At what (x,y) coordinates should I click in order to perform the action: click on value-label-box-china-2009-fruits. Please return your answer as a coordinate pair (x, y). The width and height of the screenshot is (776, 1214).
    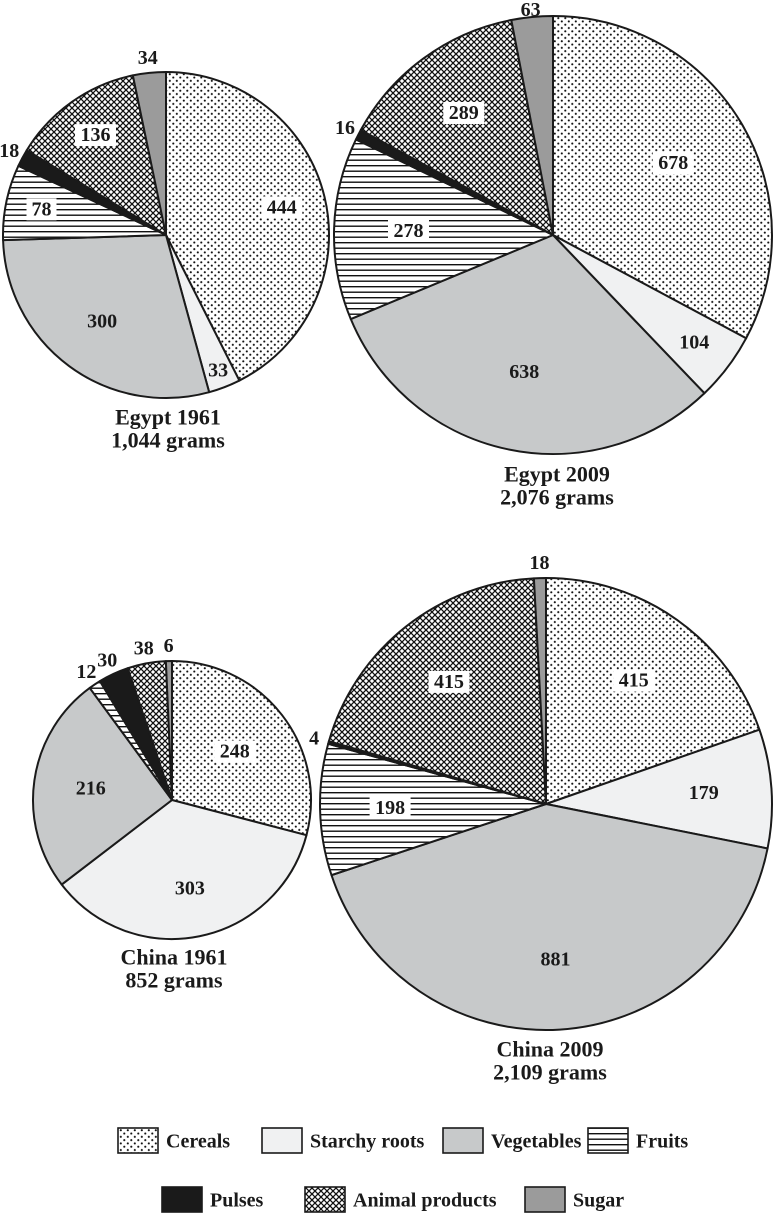
    Looking at the image, I should click on (390, 807).